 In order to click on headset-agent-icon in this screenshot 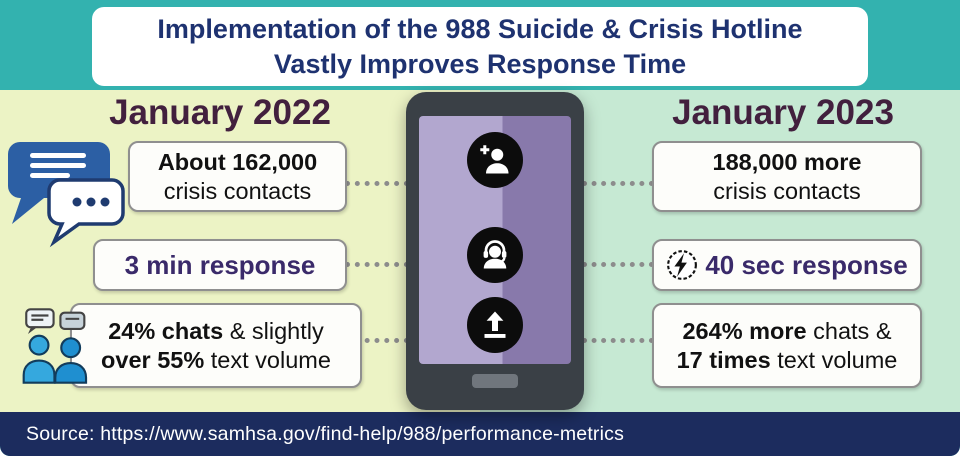, I will do `click(495, 255)`.